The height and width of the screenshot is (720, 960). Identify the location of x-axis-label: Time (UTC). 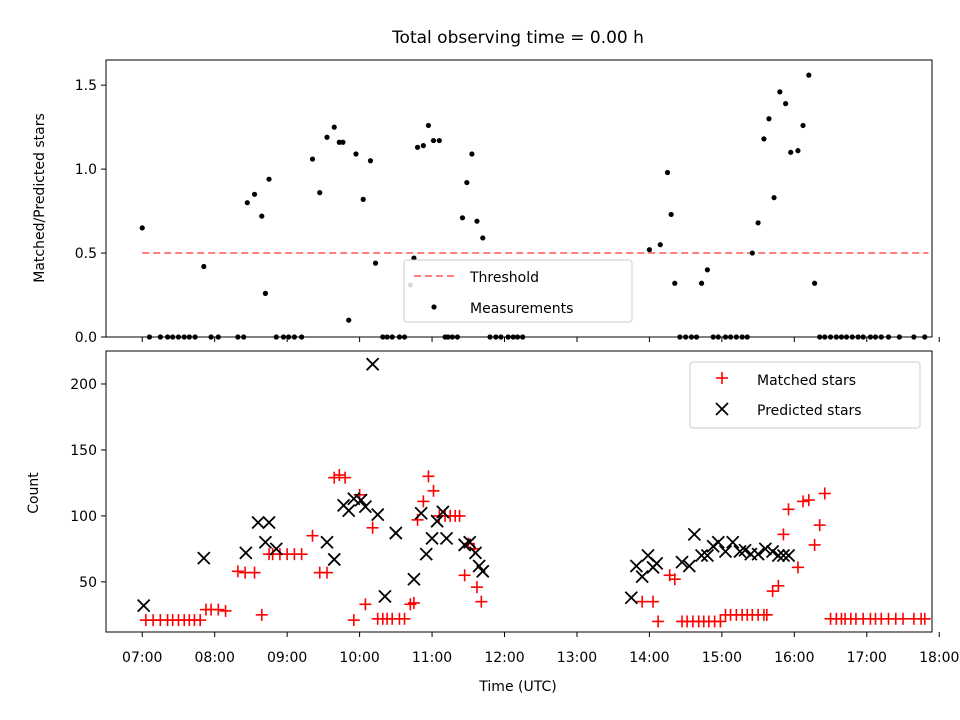
(517, 687).